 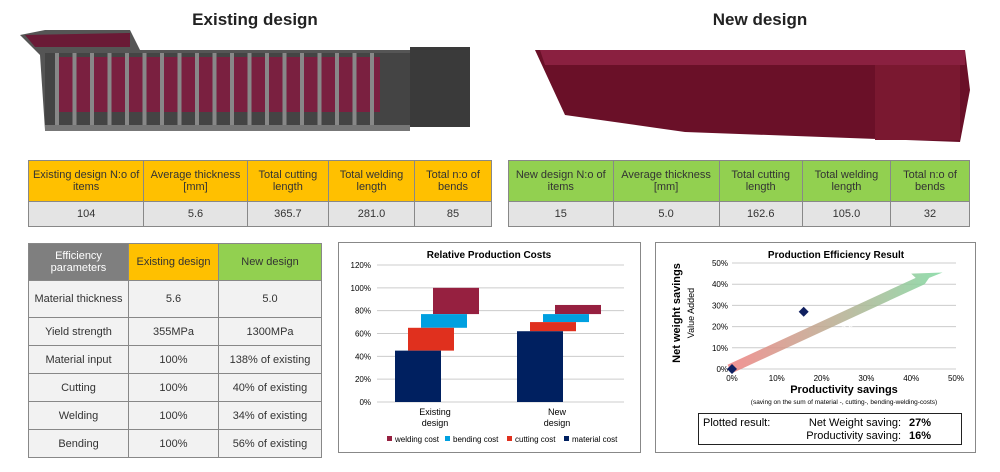 What do you see at coordinates (822, 378) in the screenshot?
I see `x-tick-label: 20%` at bounding box center [822, 378].